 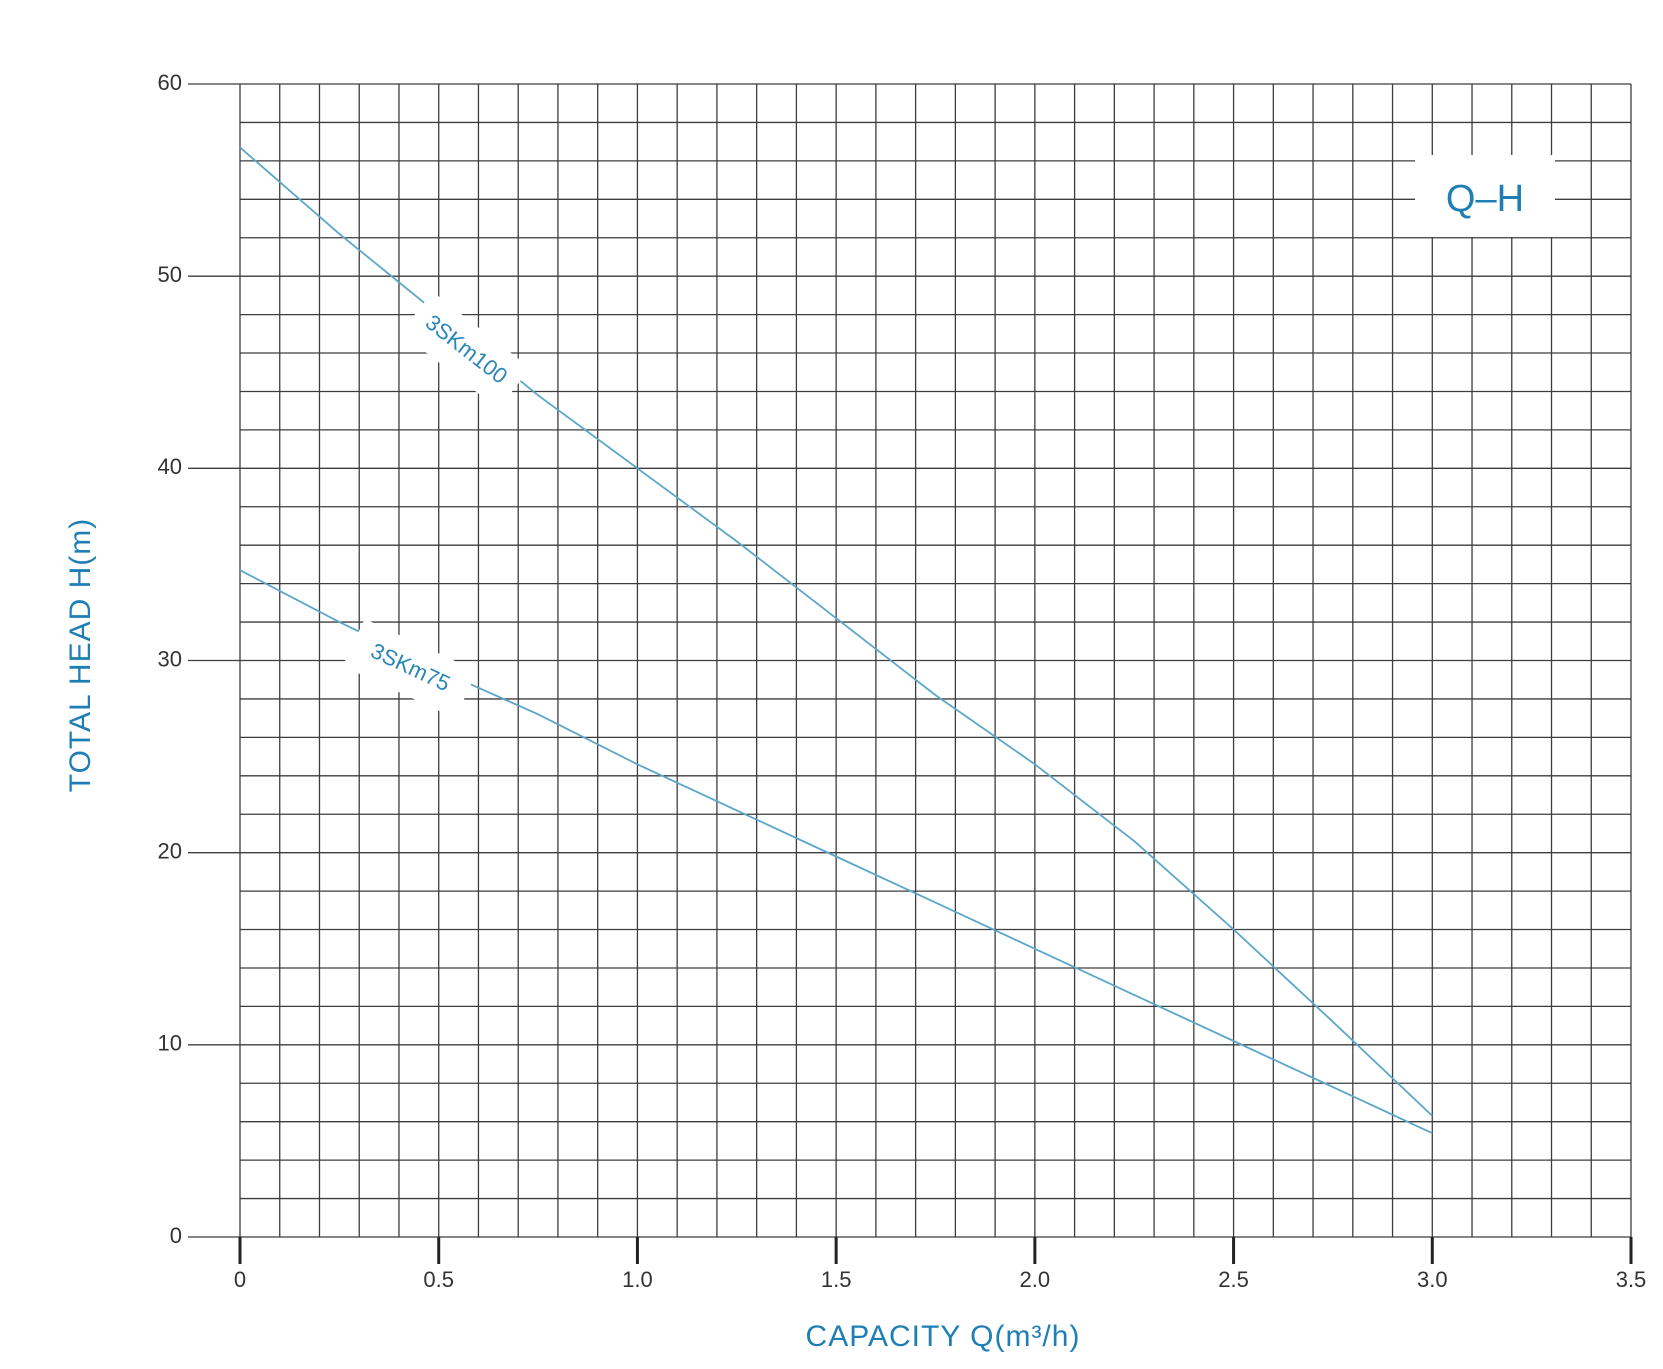 I want to click on y-tick-label: 60, so click(x=170, y=82).